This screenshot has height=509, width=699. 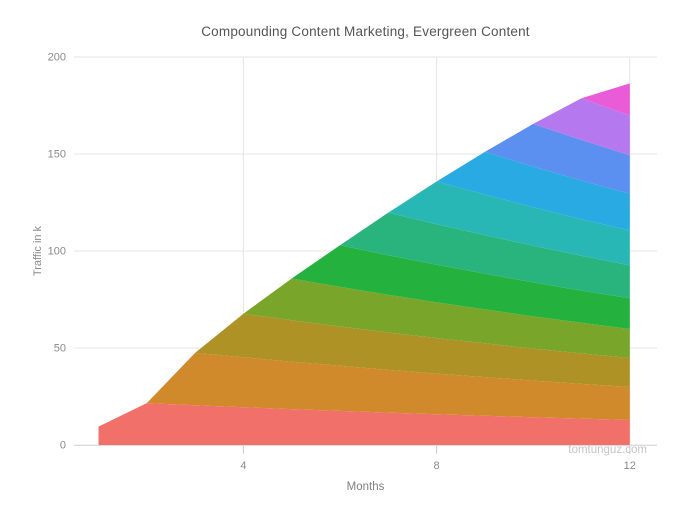 What do you see at coordinates (630, 466) in the screenshot?
I see `x-tick-label: 12` at bounding box center [630, 466].